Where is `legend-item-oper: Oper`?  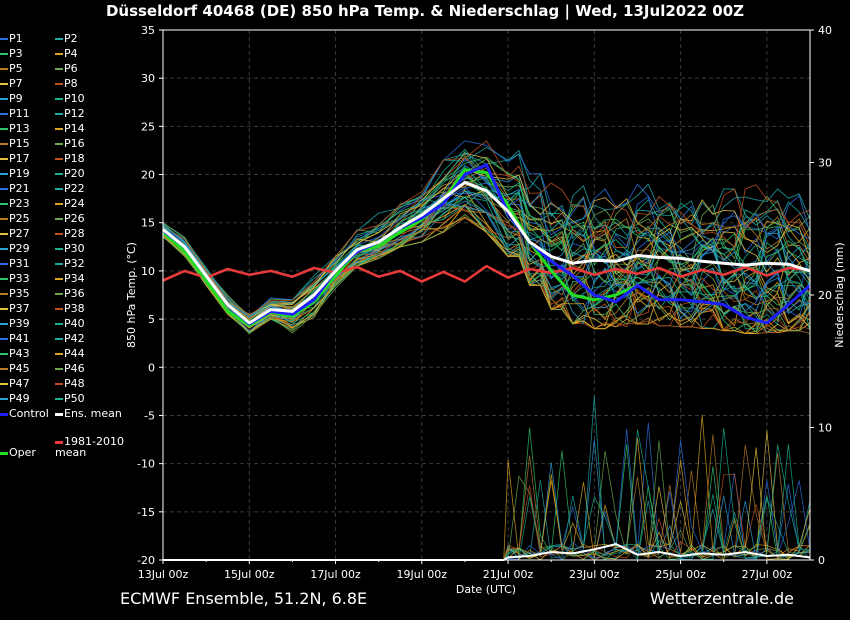
legend-item-oper: Oper is located at coordinates (18, 452).